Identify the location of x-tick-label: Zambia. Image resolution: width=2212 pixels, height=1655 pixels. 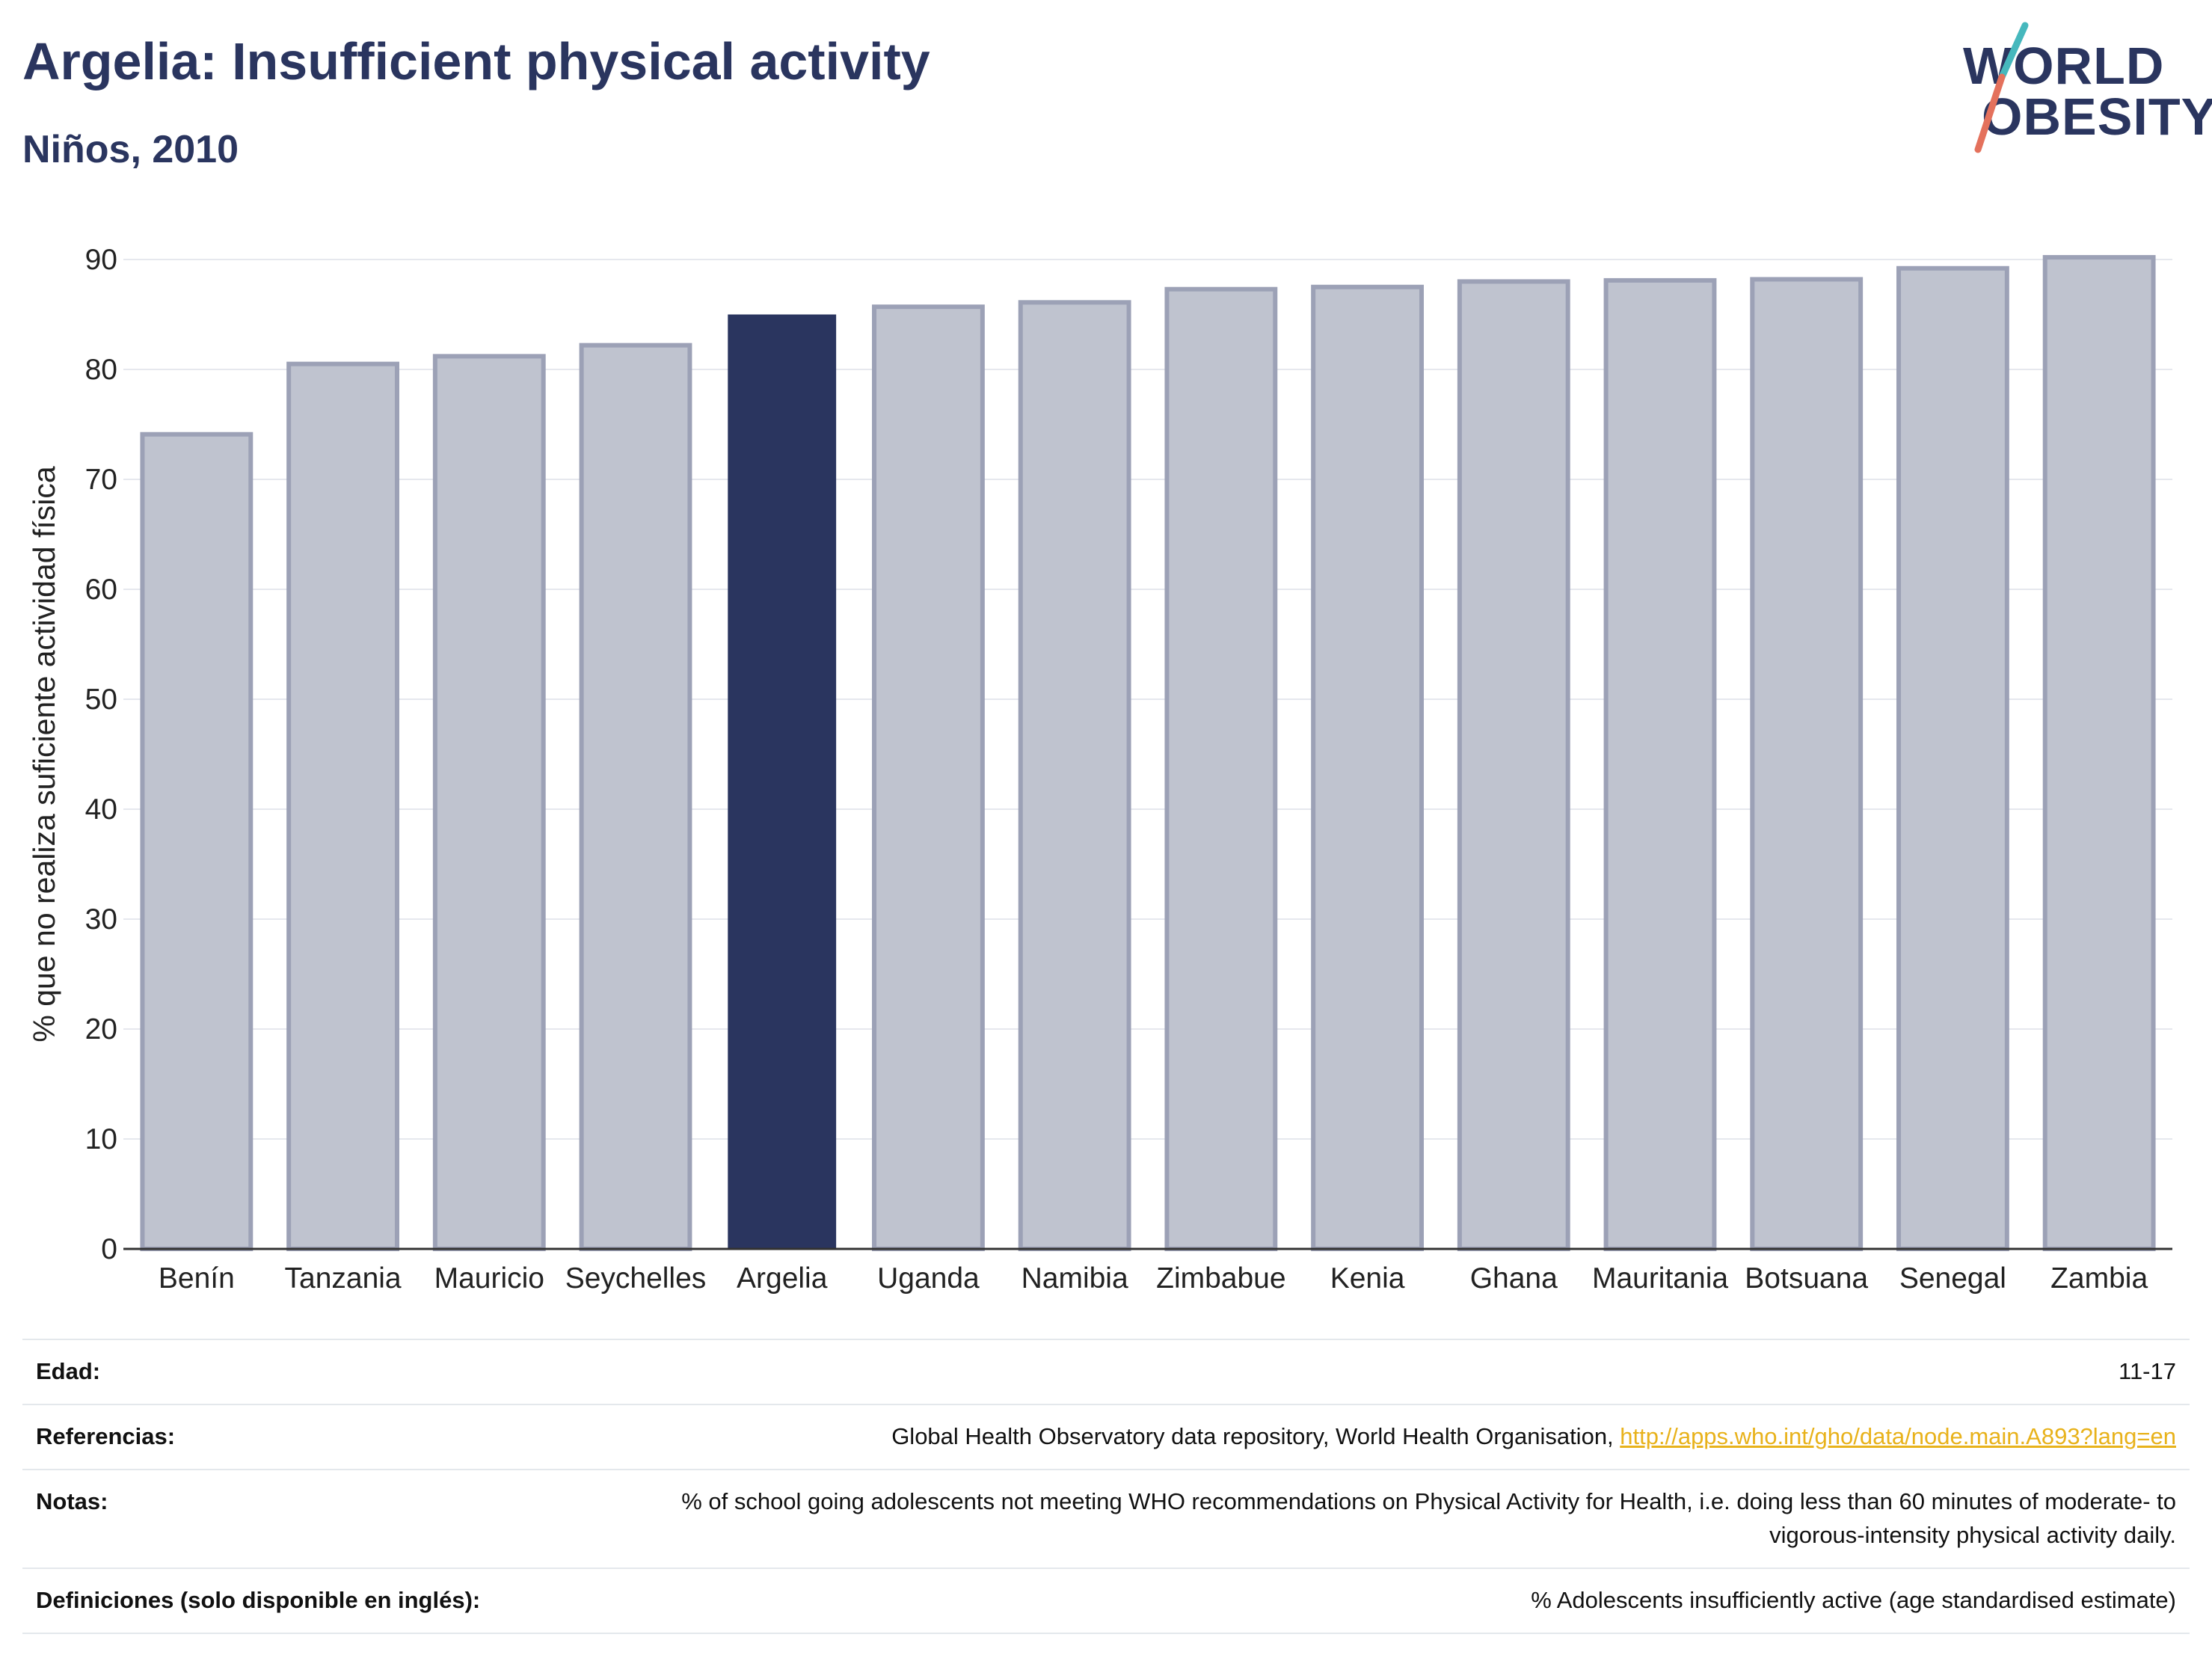
(2099, 1278).